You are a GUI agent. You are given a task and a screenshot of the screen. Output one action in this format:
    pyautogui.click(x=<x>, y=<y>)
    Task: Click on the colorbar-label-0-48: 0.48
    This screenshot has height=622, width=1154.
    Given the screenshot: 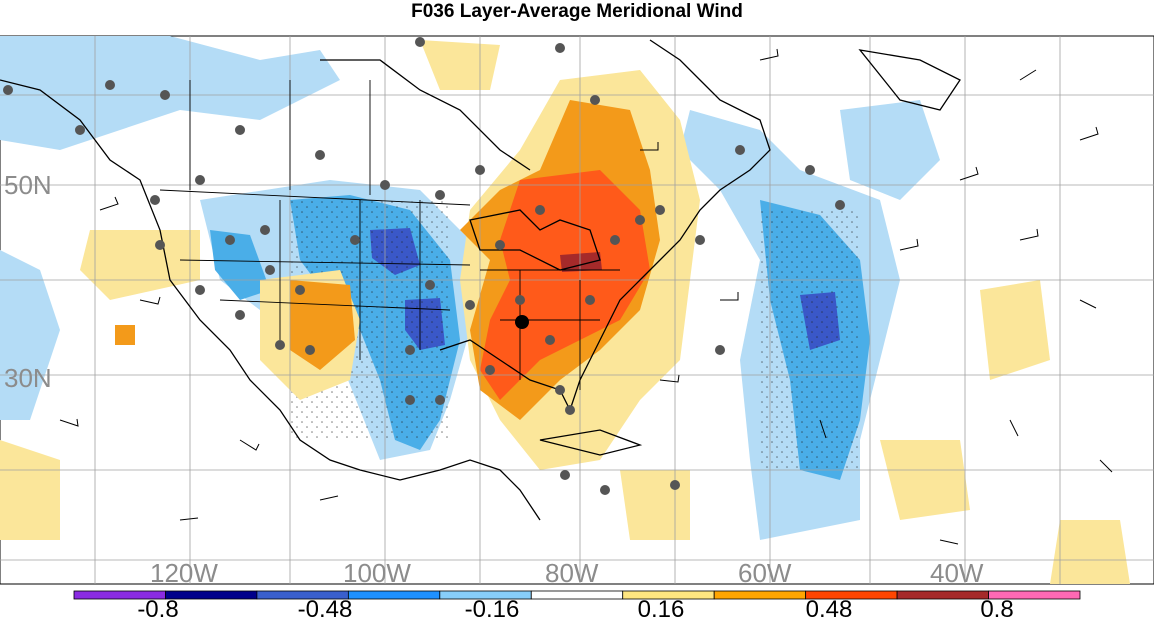 What is the action you would take?
    pyautogui.click(x=829, y=609)
    